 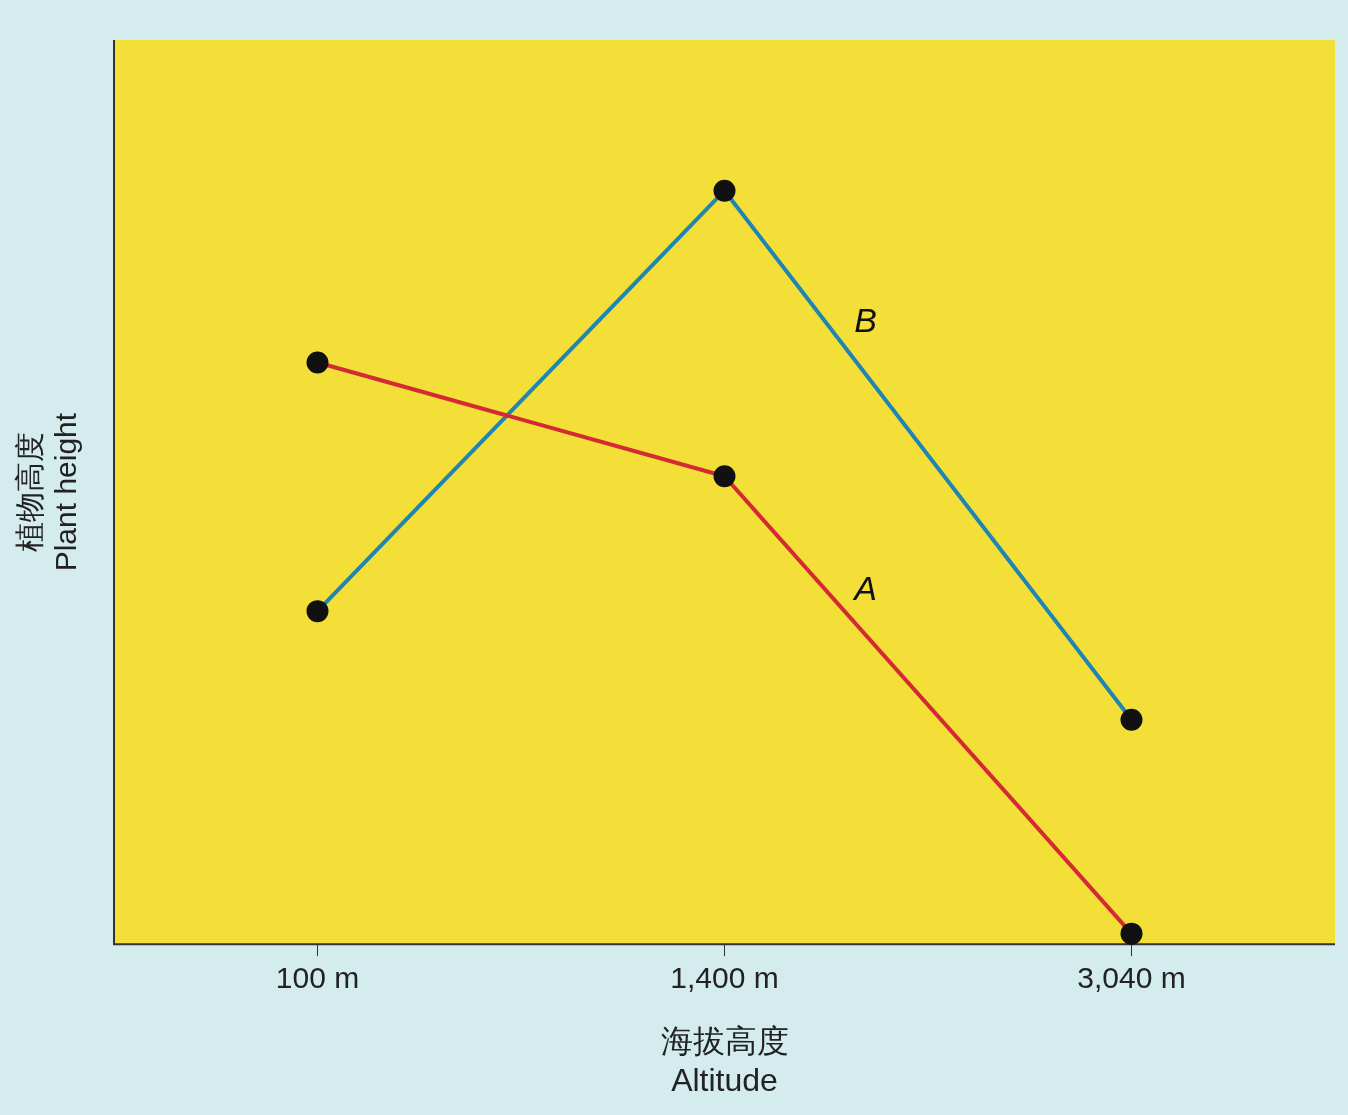 What do you see at coordinates (865, 320) in the screenshot?
I see `series-label: B` at bounding box center [865, 320].